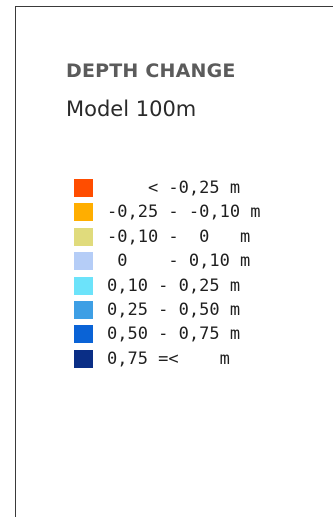 Image resolution: width=333 pixels, height=517 pixels. What do you see at coordinates (174, 334) in the screenshot?
I see `legend-range-label: 0,50 - 0,75 m` at bounding box center [174, 334].